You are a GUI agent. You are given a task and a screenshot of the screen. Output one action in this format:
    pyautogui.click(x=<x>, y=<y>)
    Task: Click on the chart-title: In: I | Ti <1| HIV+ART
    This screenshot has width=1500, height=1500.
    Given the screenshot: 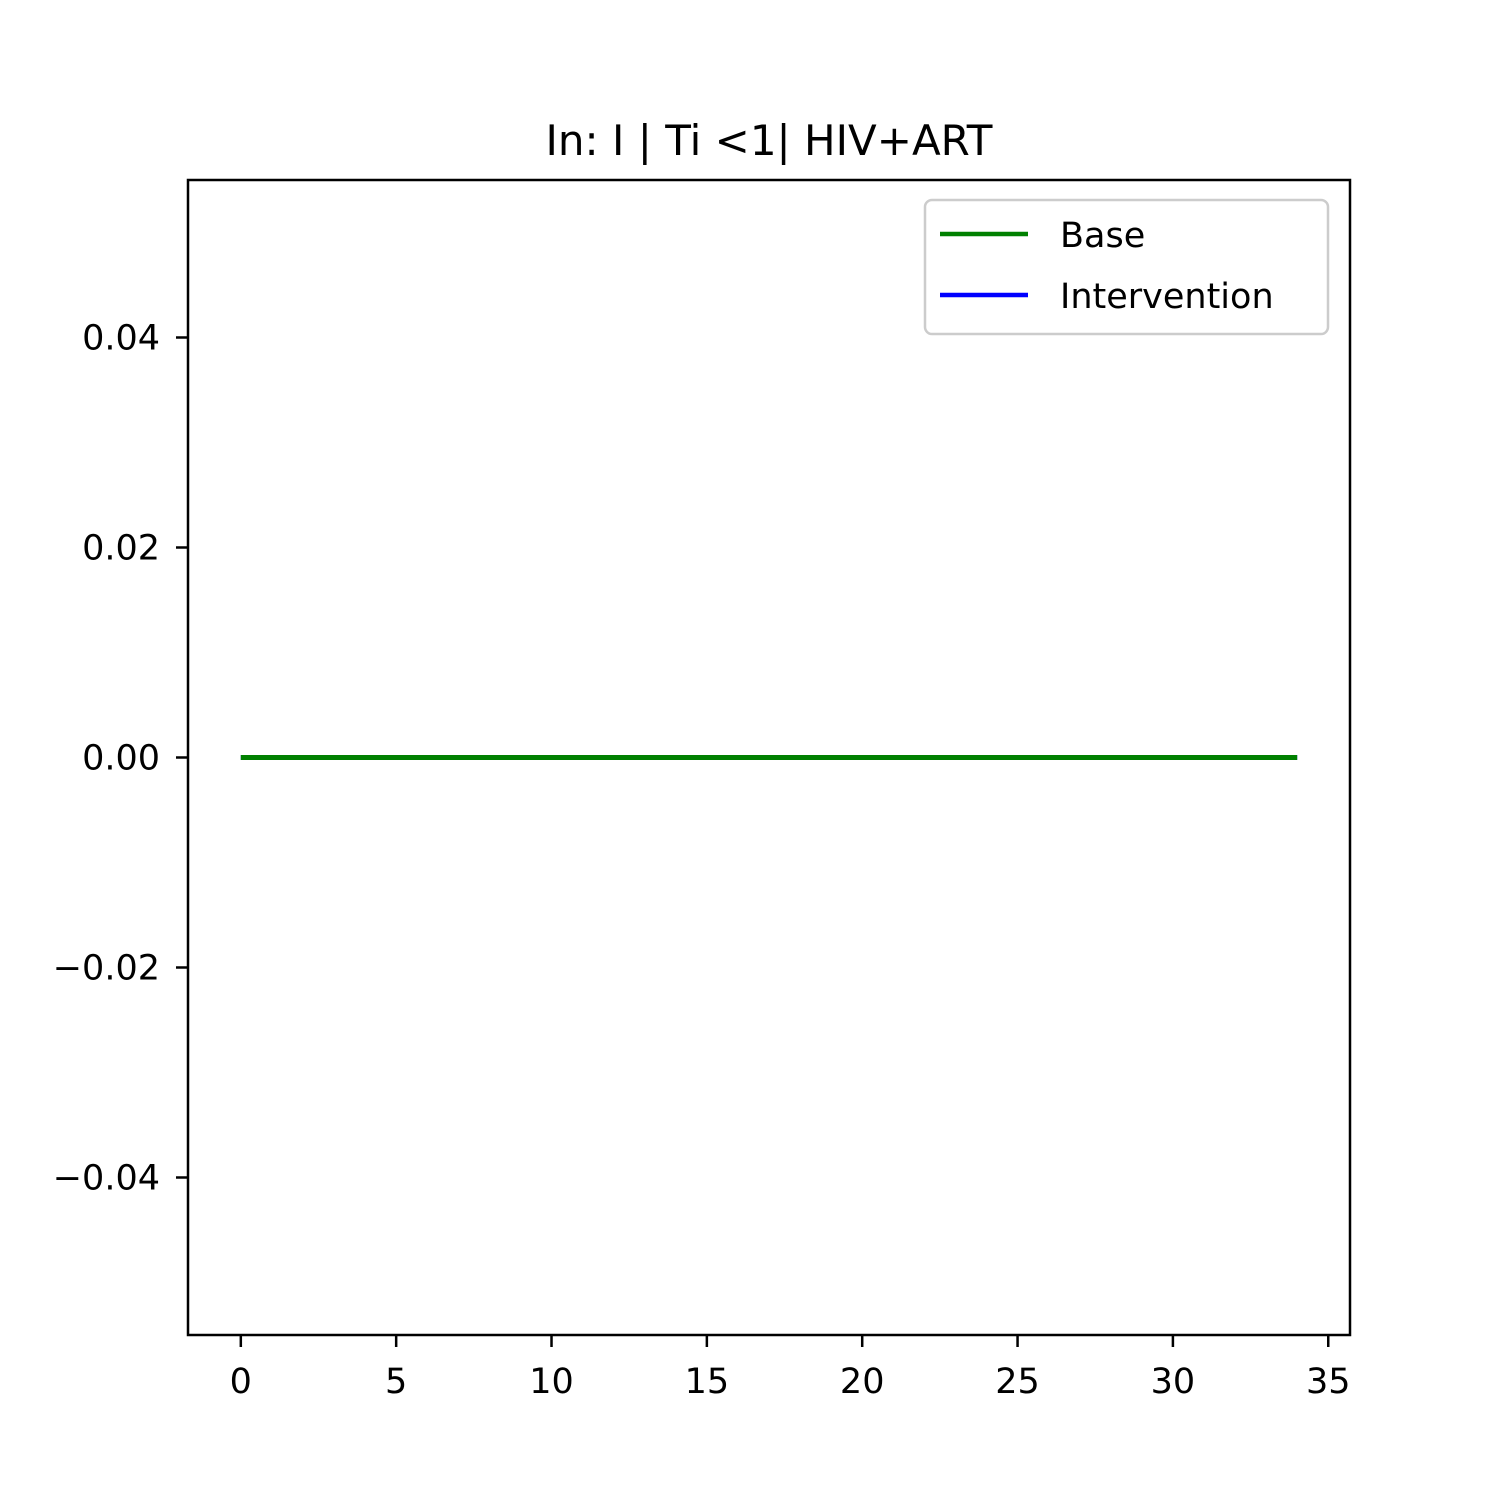 What is the action you would take?
    pyautogui.click(x=769, y=140)
    